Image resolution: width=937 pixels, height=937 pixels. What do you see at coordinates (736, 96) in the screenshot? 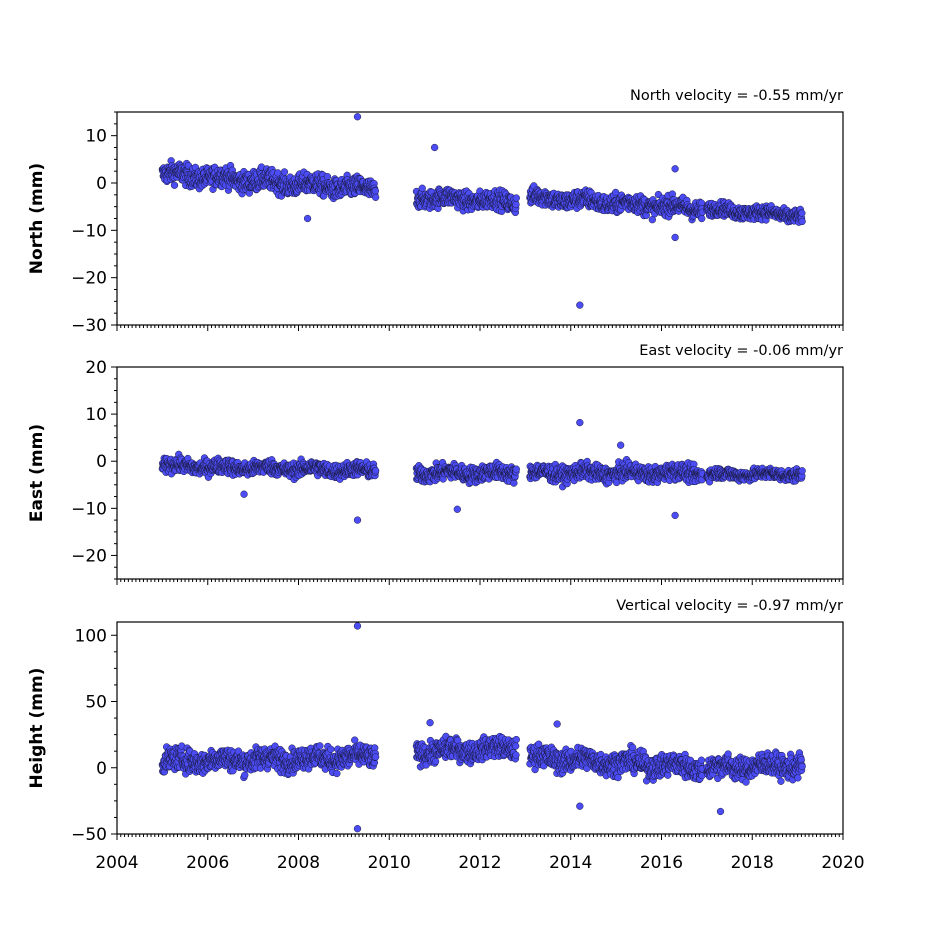
I see `velocity-title: North velocity = -0.55 mm/yr` at bounding box center [736, 96].